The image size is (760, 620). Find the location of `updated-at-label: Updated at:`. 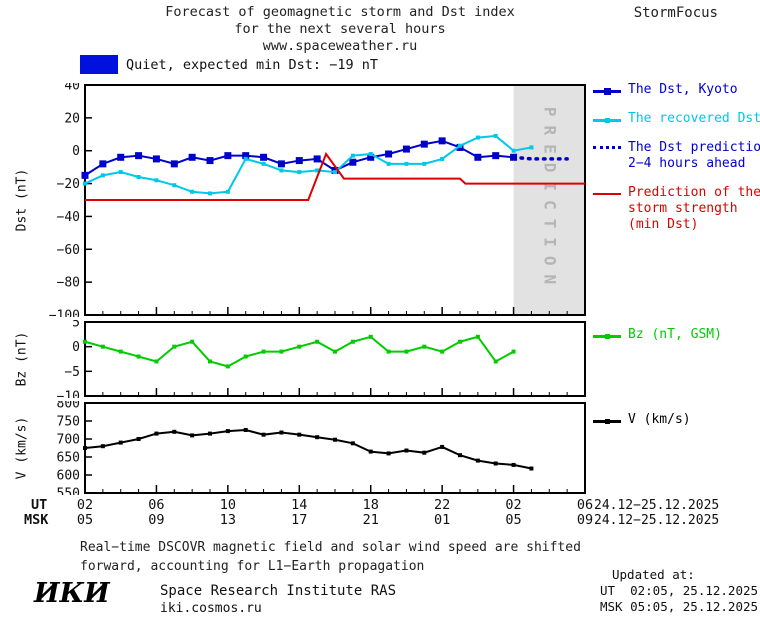

updated-at-label: Updated at: is located at coordinates (653, 574).